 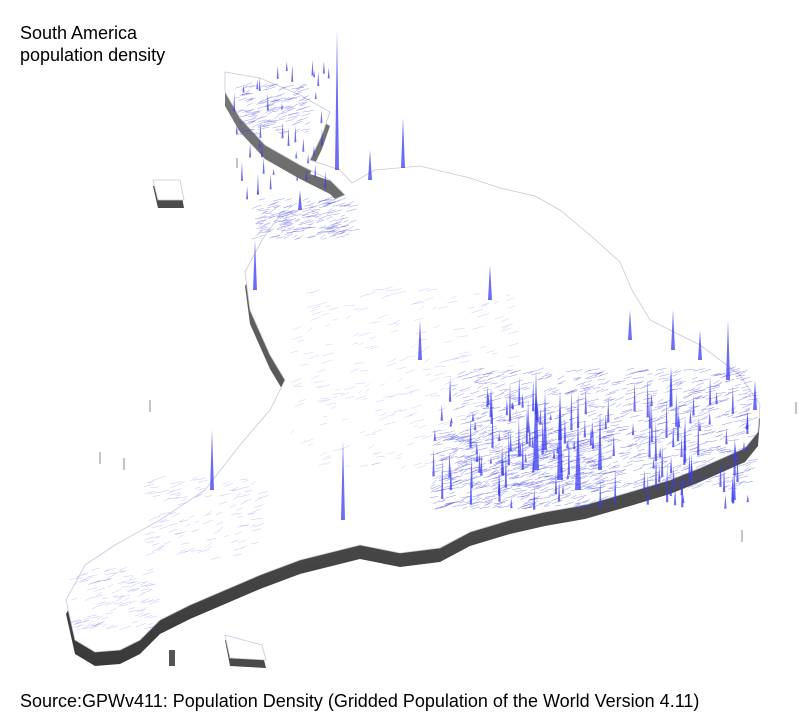 What do you see at coordinates (79, 33) in the screenshot?
I see `map-title-line-1: South America` at bounding box center [79, 33].